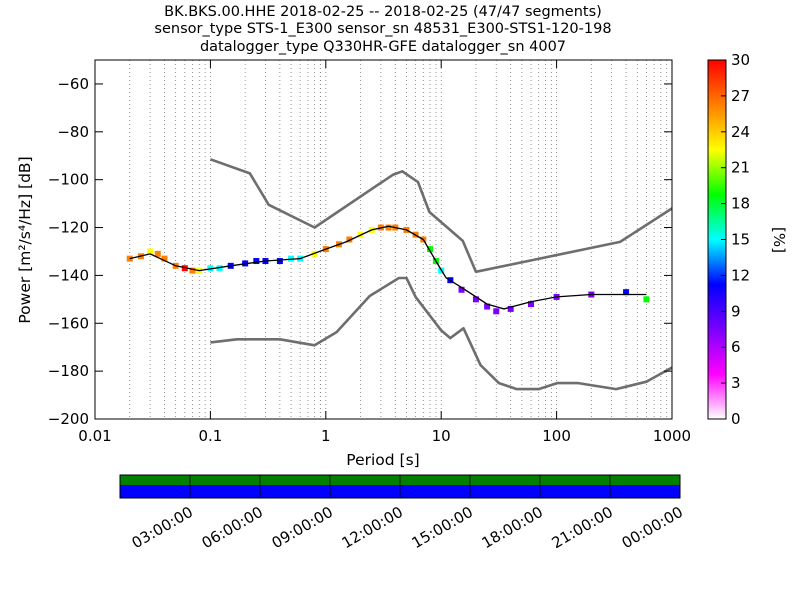 The image size is (800, 600). Describe the element at coordinates (736, 383) in the screenshot. I see `colorbar-tick-label: 3` at that location.